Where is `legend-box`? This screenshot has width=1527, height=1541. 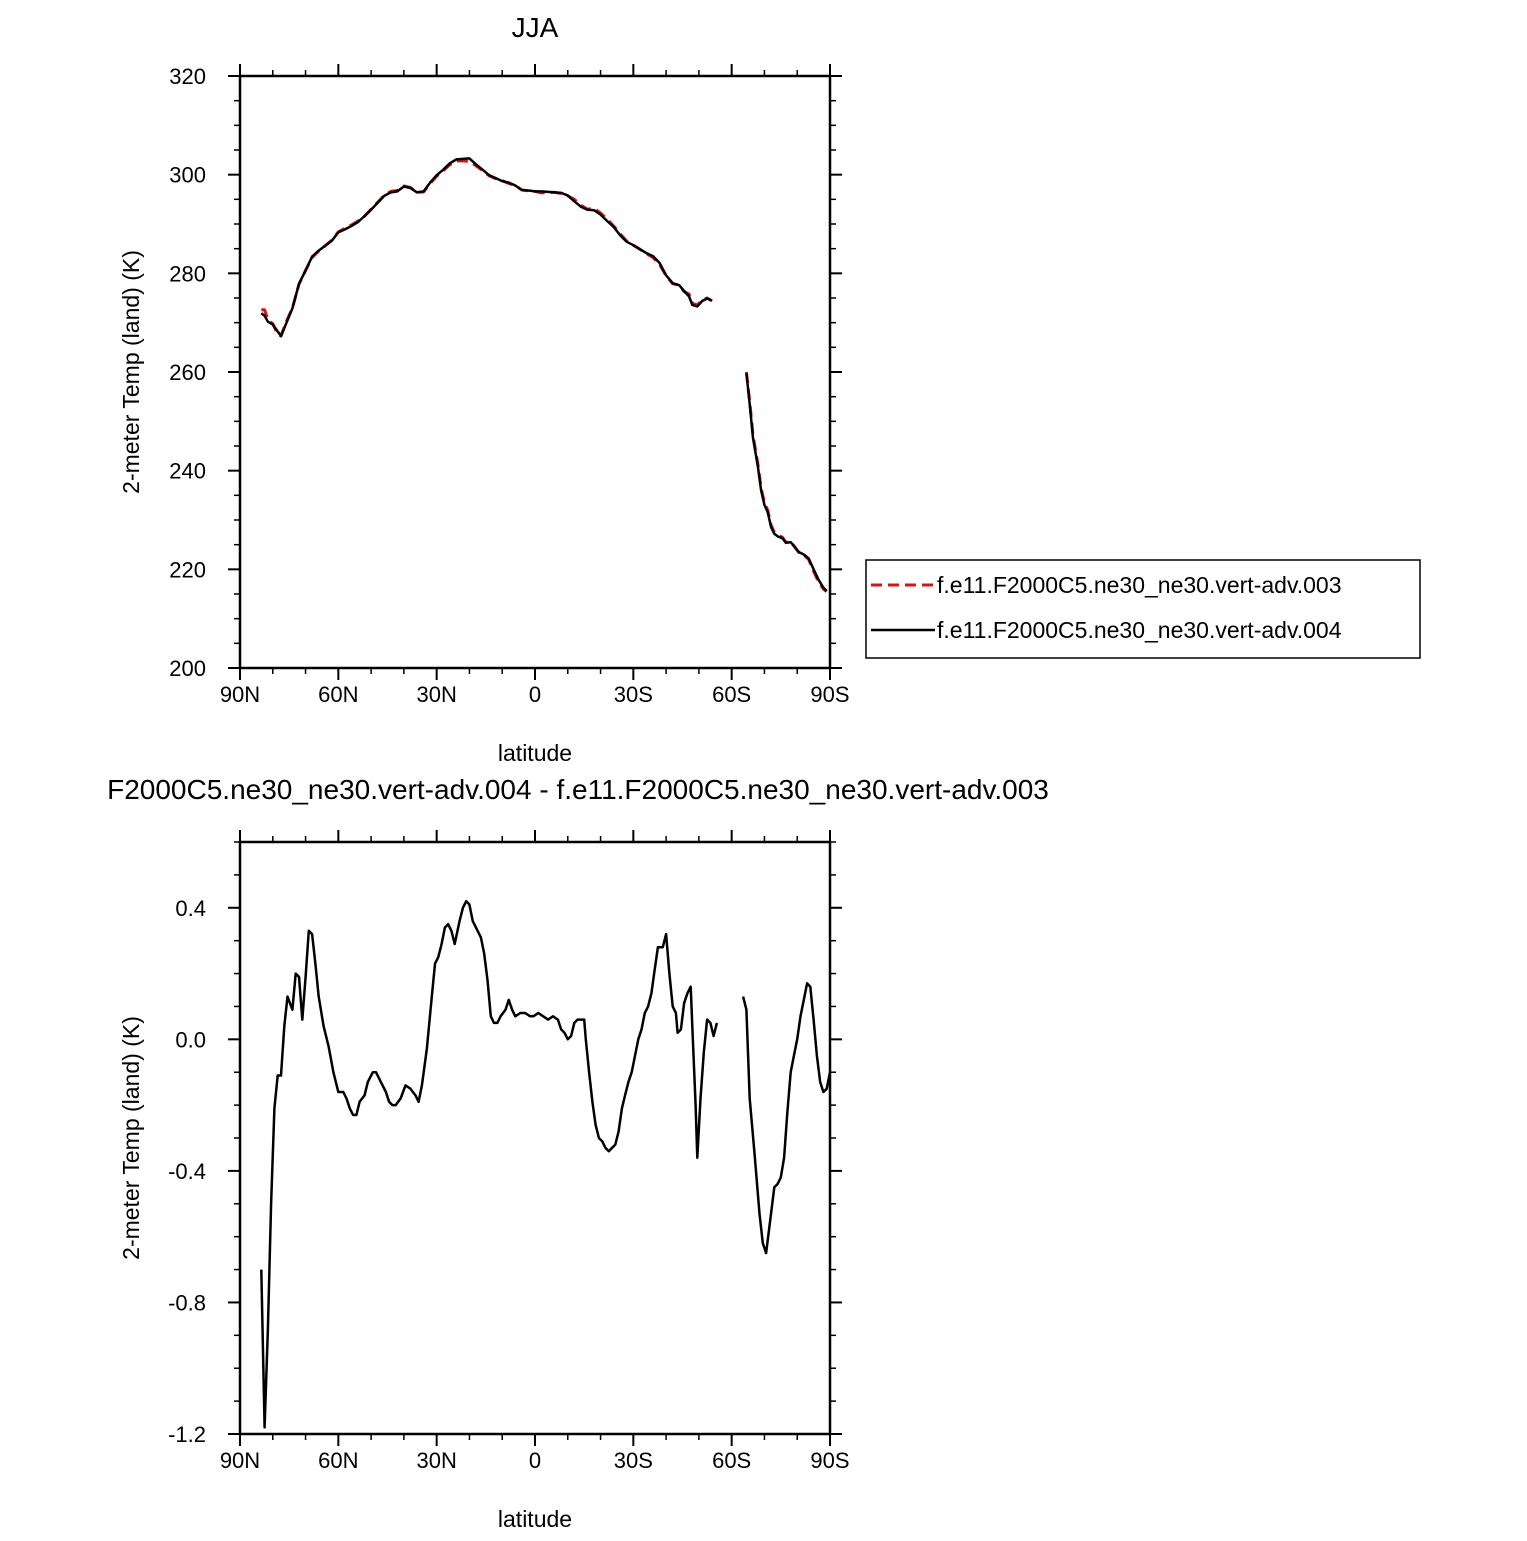
legend-box is located at coordinates (1143, 609).